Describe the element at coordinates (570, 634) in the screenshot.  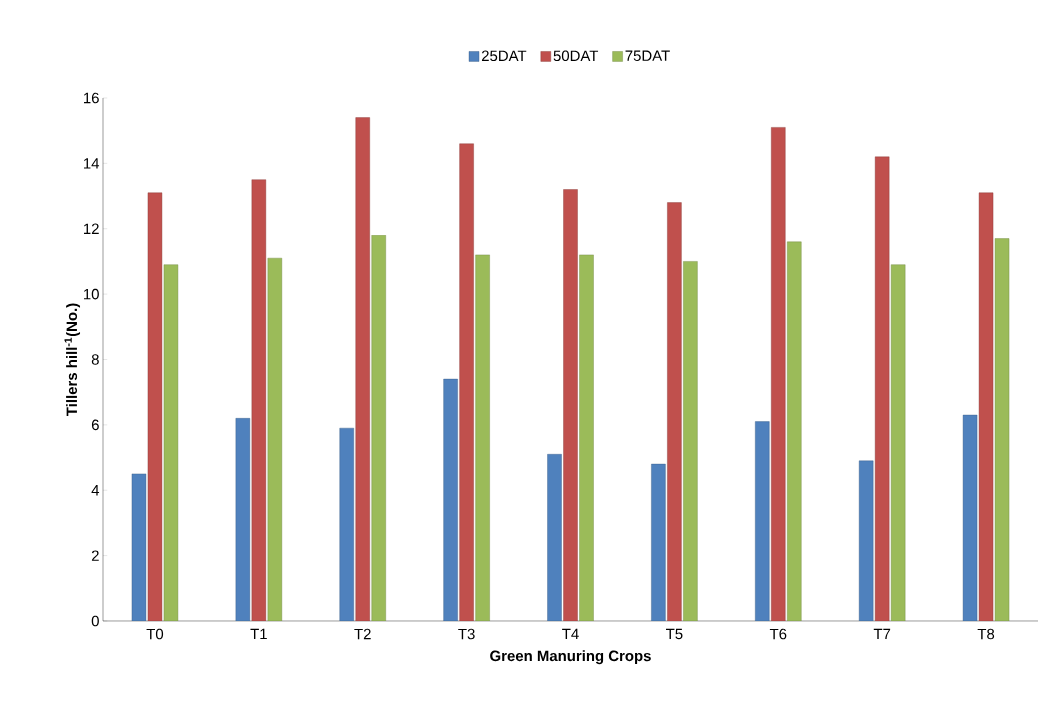
I see `x-tick-label: T4` at that location.